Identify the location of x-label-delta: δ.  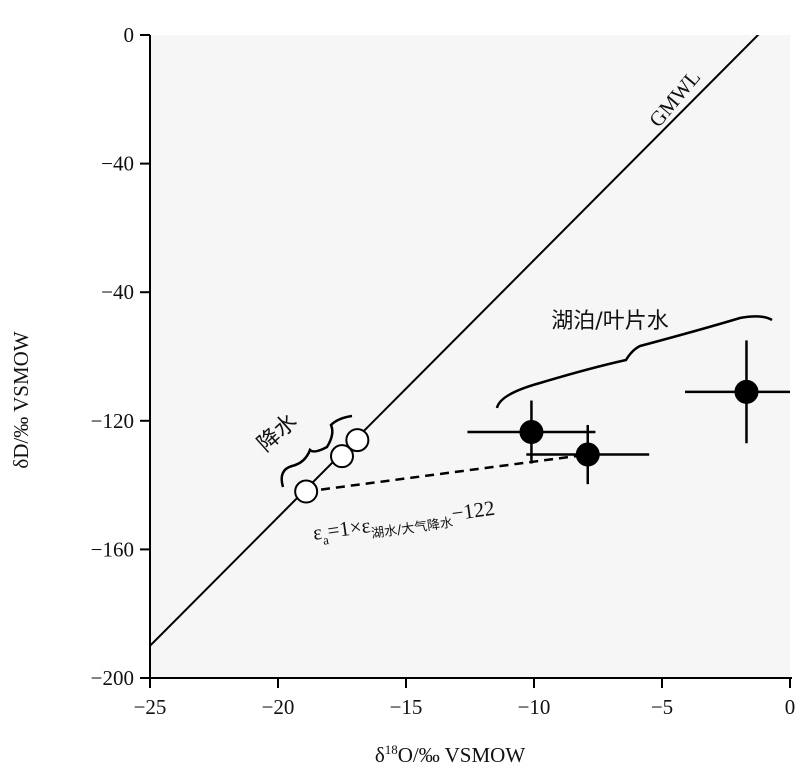
(380, 755).